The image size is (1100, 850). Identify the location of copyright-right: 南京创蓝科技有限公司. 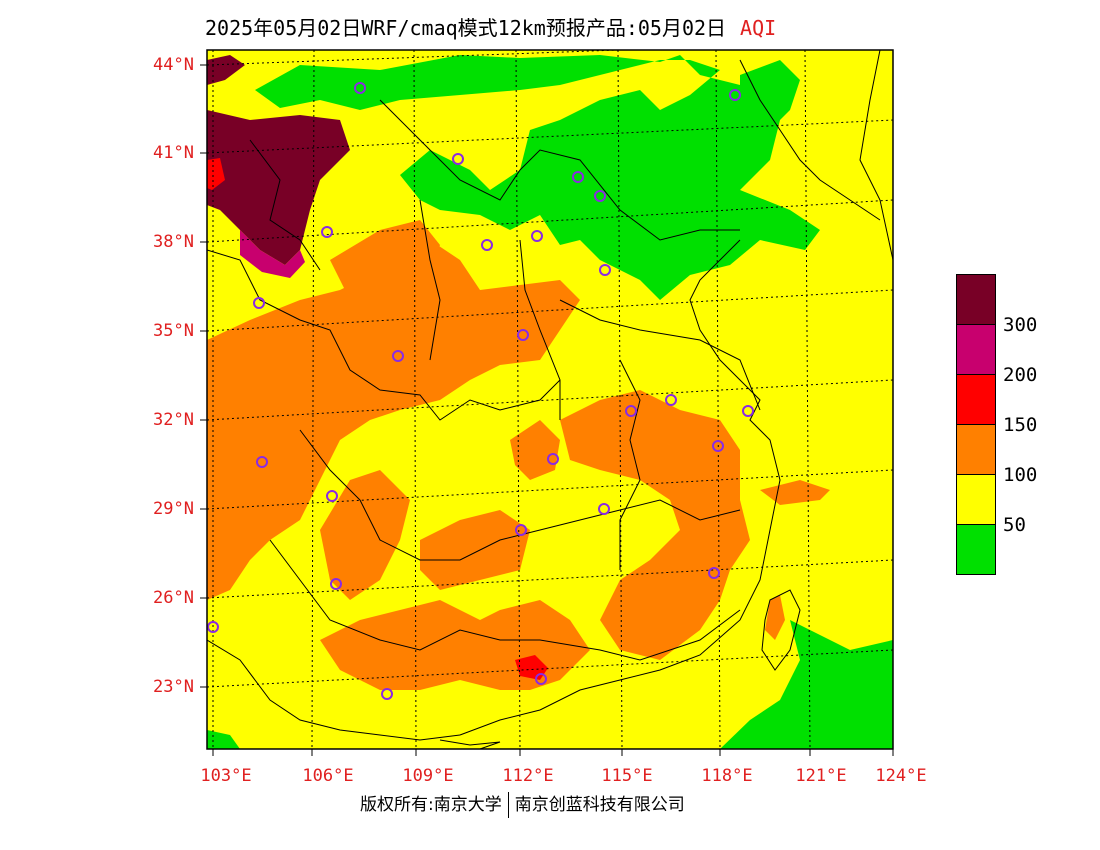
(599, 805).